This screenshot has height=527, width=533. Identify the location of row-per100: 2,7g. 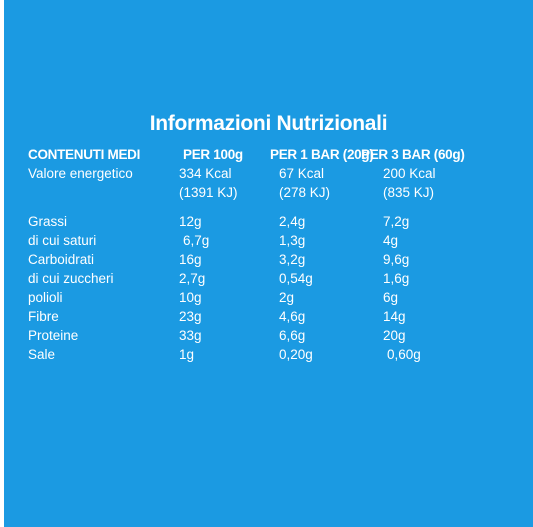
(192, 278).